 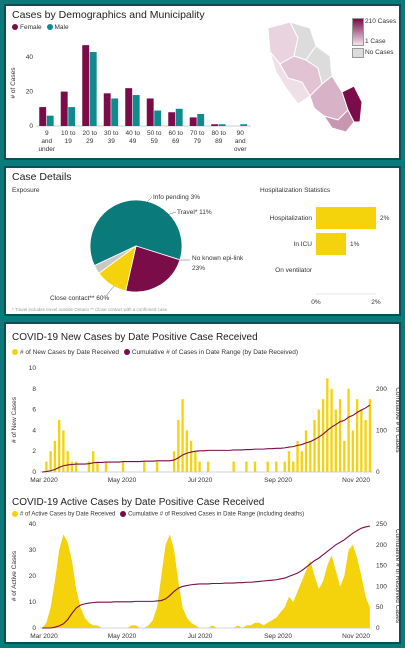 I want to click on active-cases-y2tick: 0, so click(x=378, y=628).